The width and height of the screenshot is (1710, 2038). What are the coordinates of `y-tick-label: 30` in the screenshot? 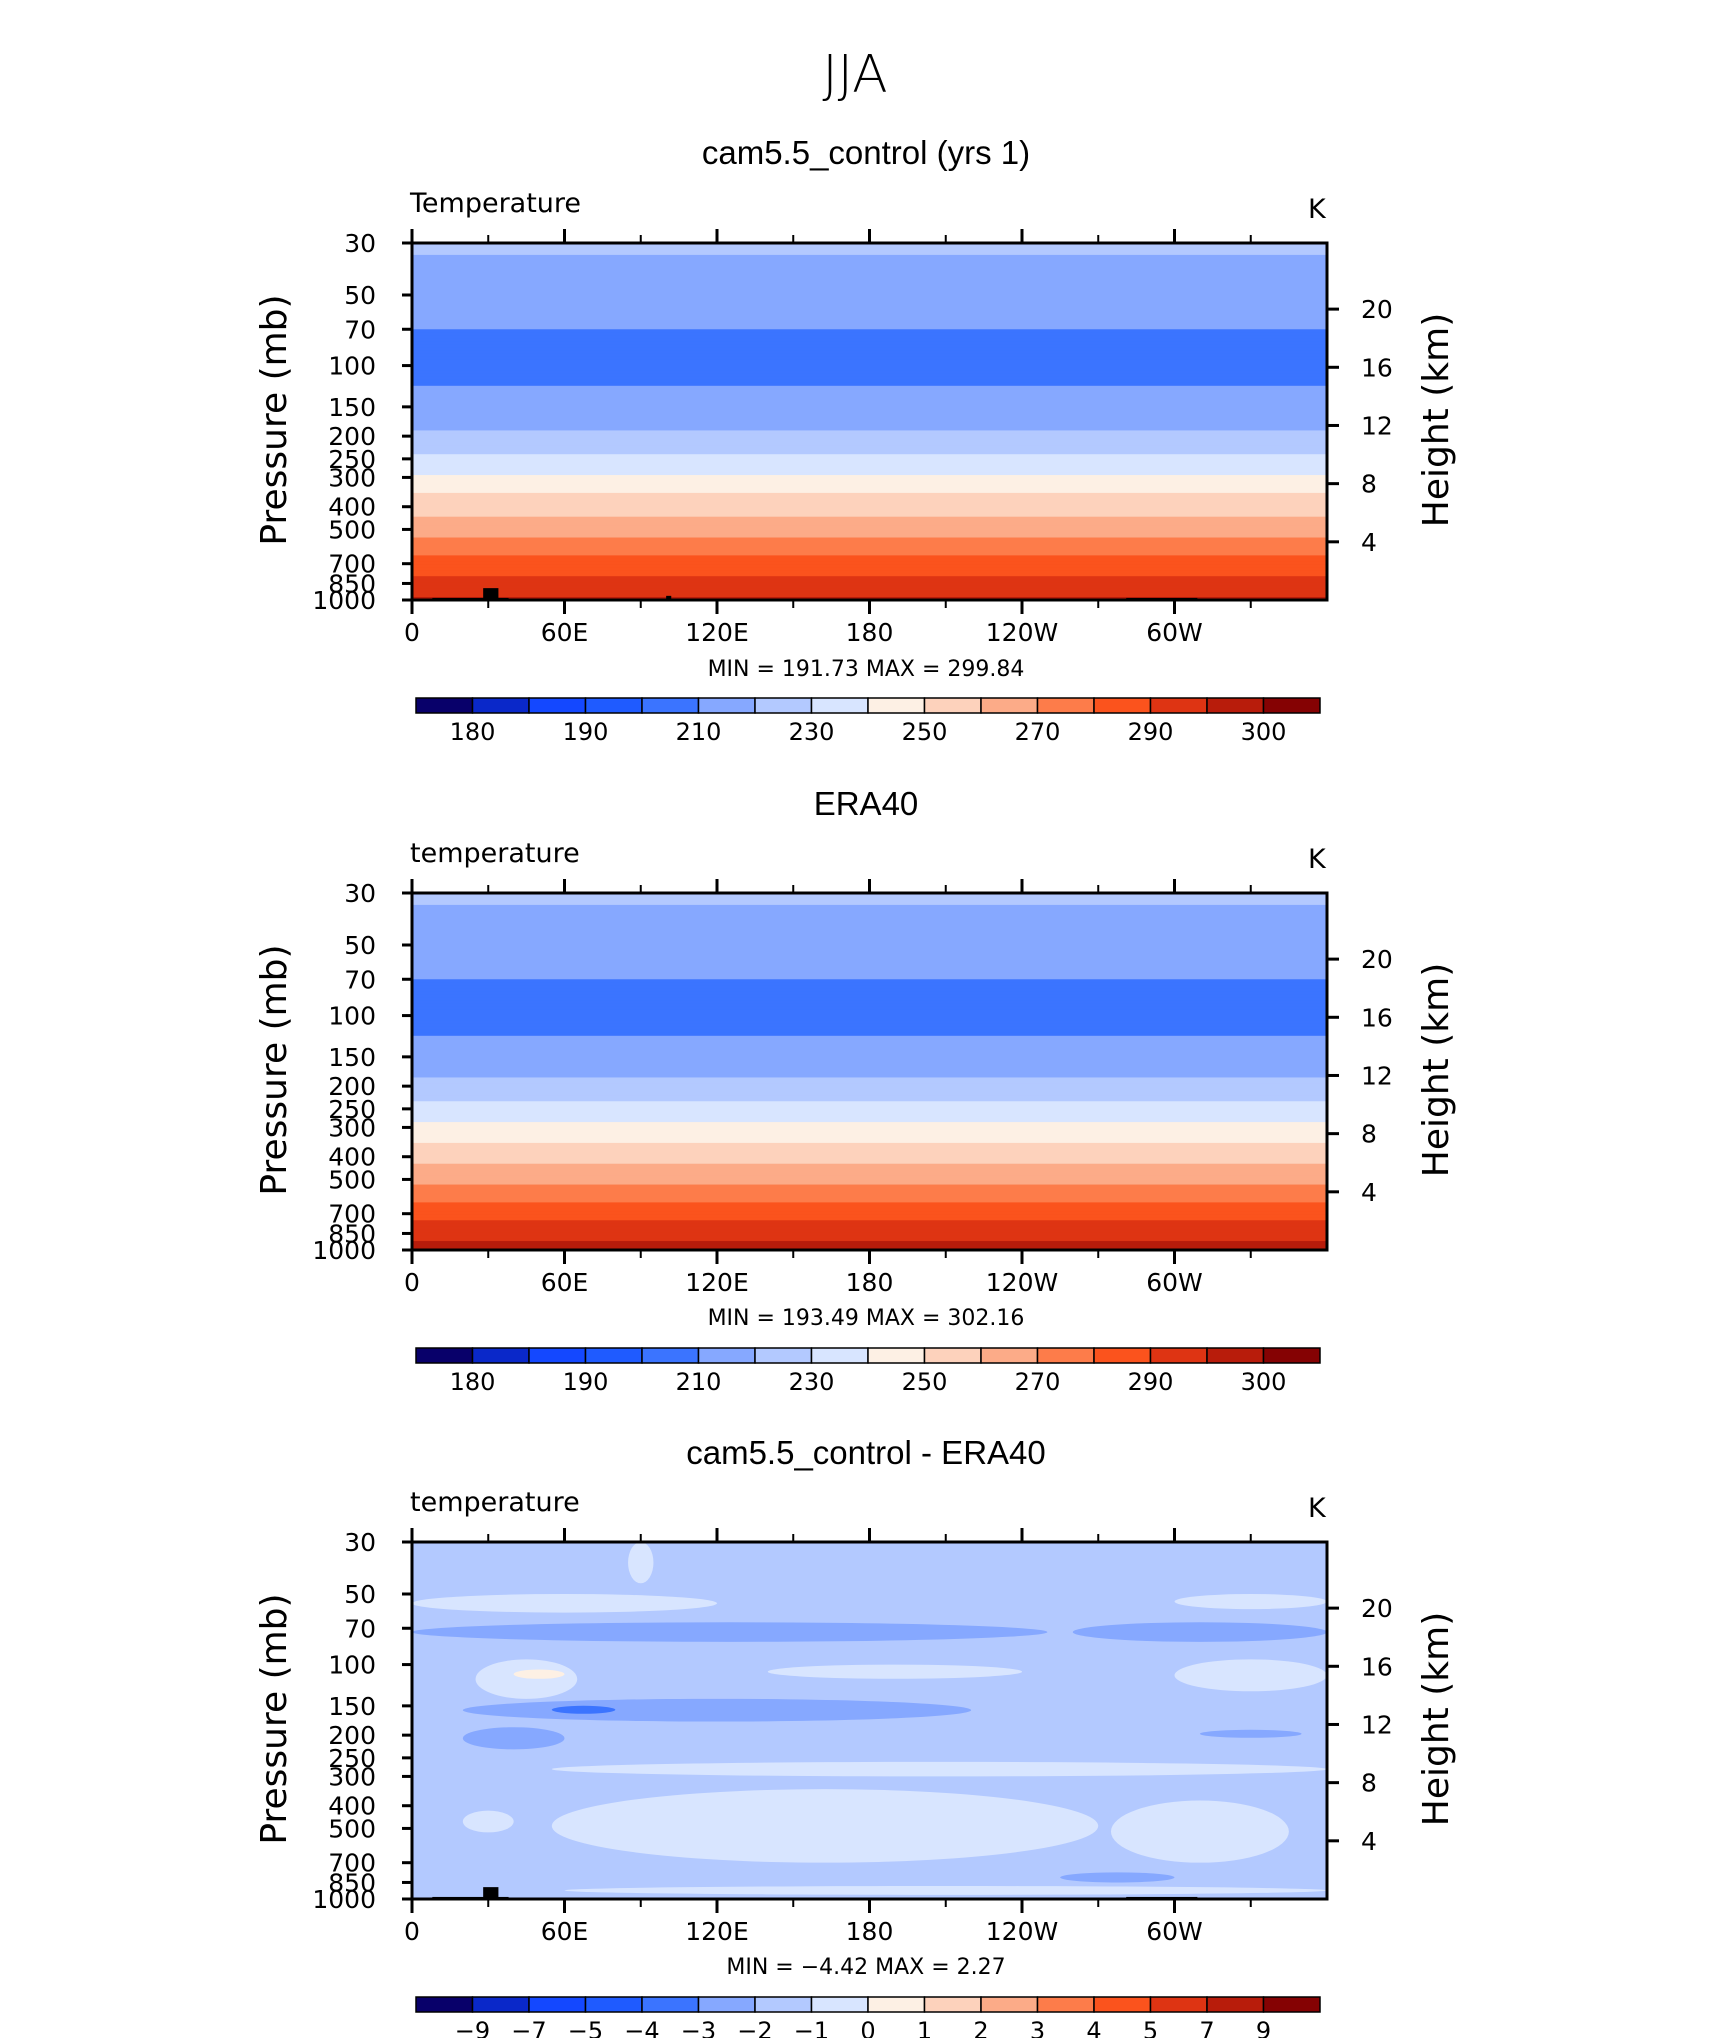 It's located at (360, 893).